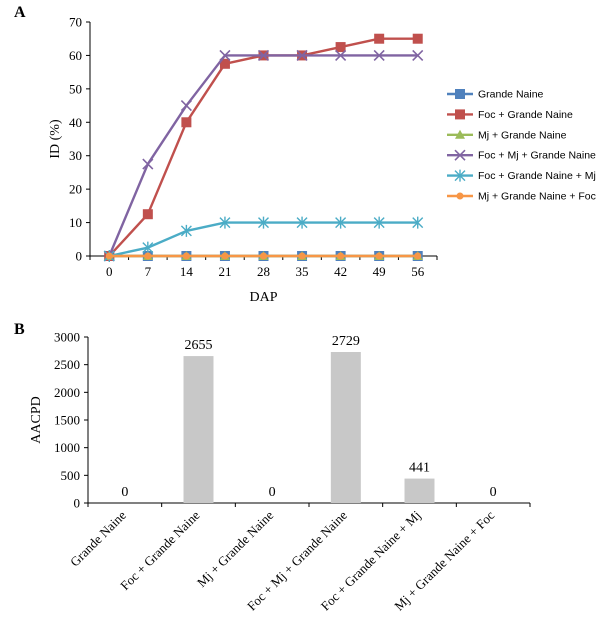 Image resolution: width=600 pixels, height=637 pixels. Describe the element at coordinates (263, 297) in the screenshot. I see `line-chart-x-axis-title: DAP` at that location.